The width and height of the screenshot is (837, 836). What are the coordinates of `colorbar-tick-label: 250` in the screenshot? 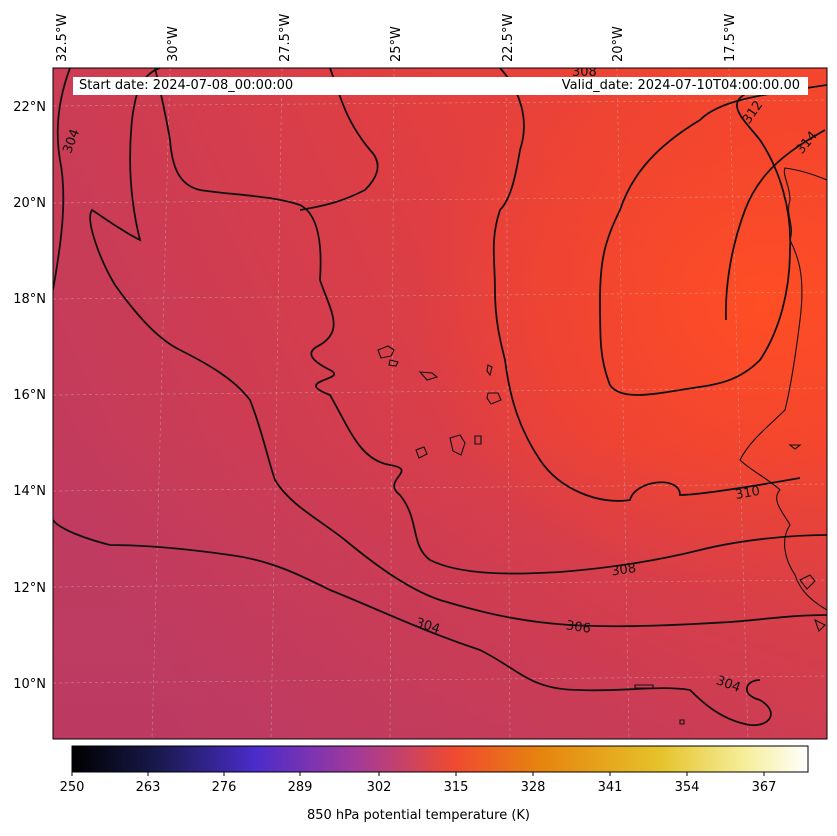 It's located at (72, 787).